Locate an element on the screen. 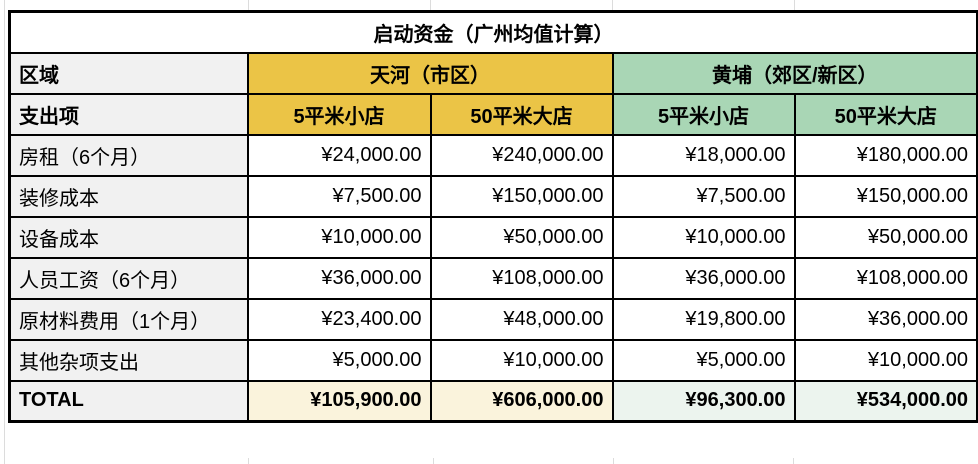  store-size-header-row: 支出项 5平米小店 50平米大店 5平米小店 50平米大店 is located at coordinates (493, 114).